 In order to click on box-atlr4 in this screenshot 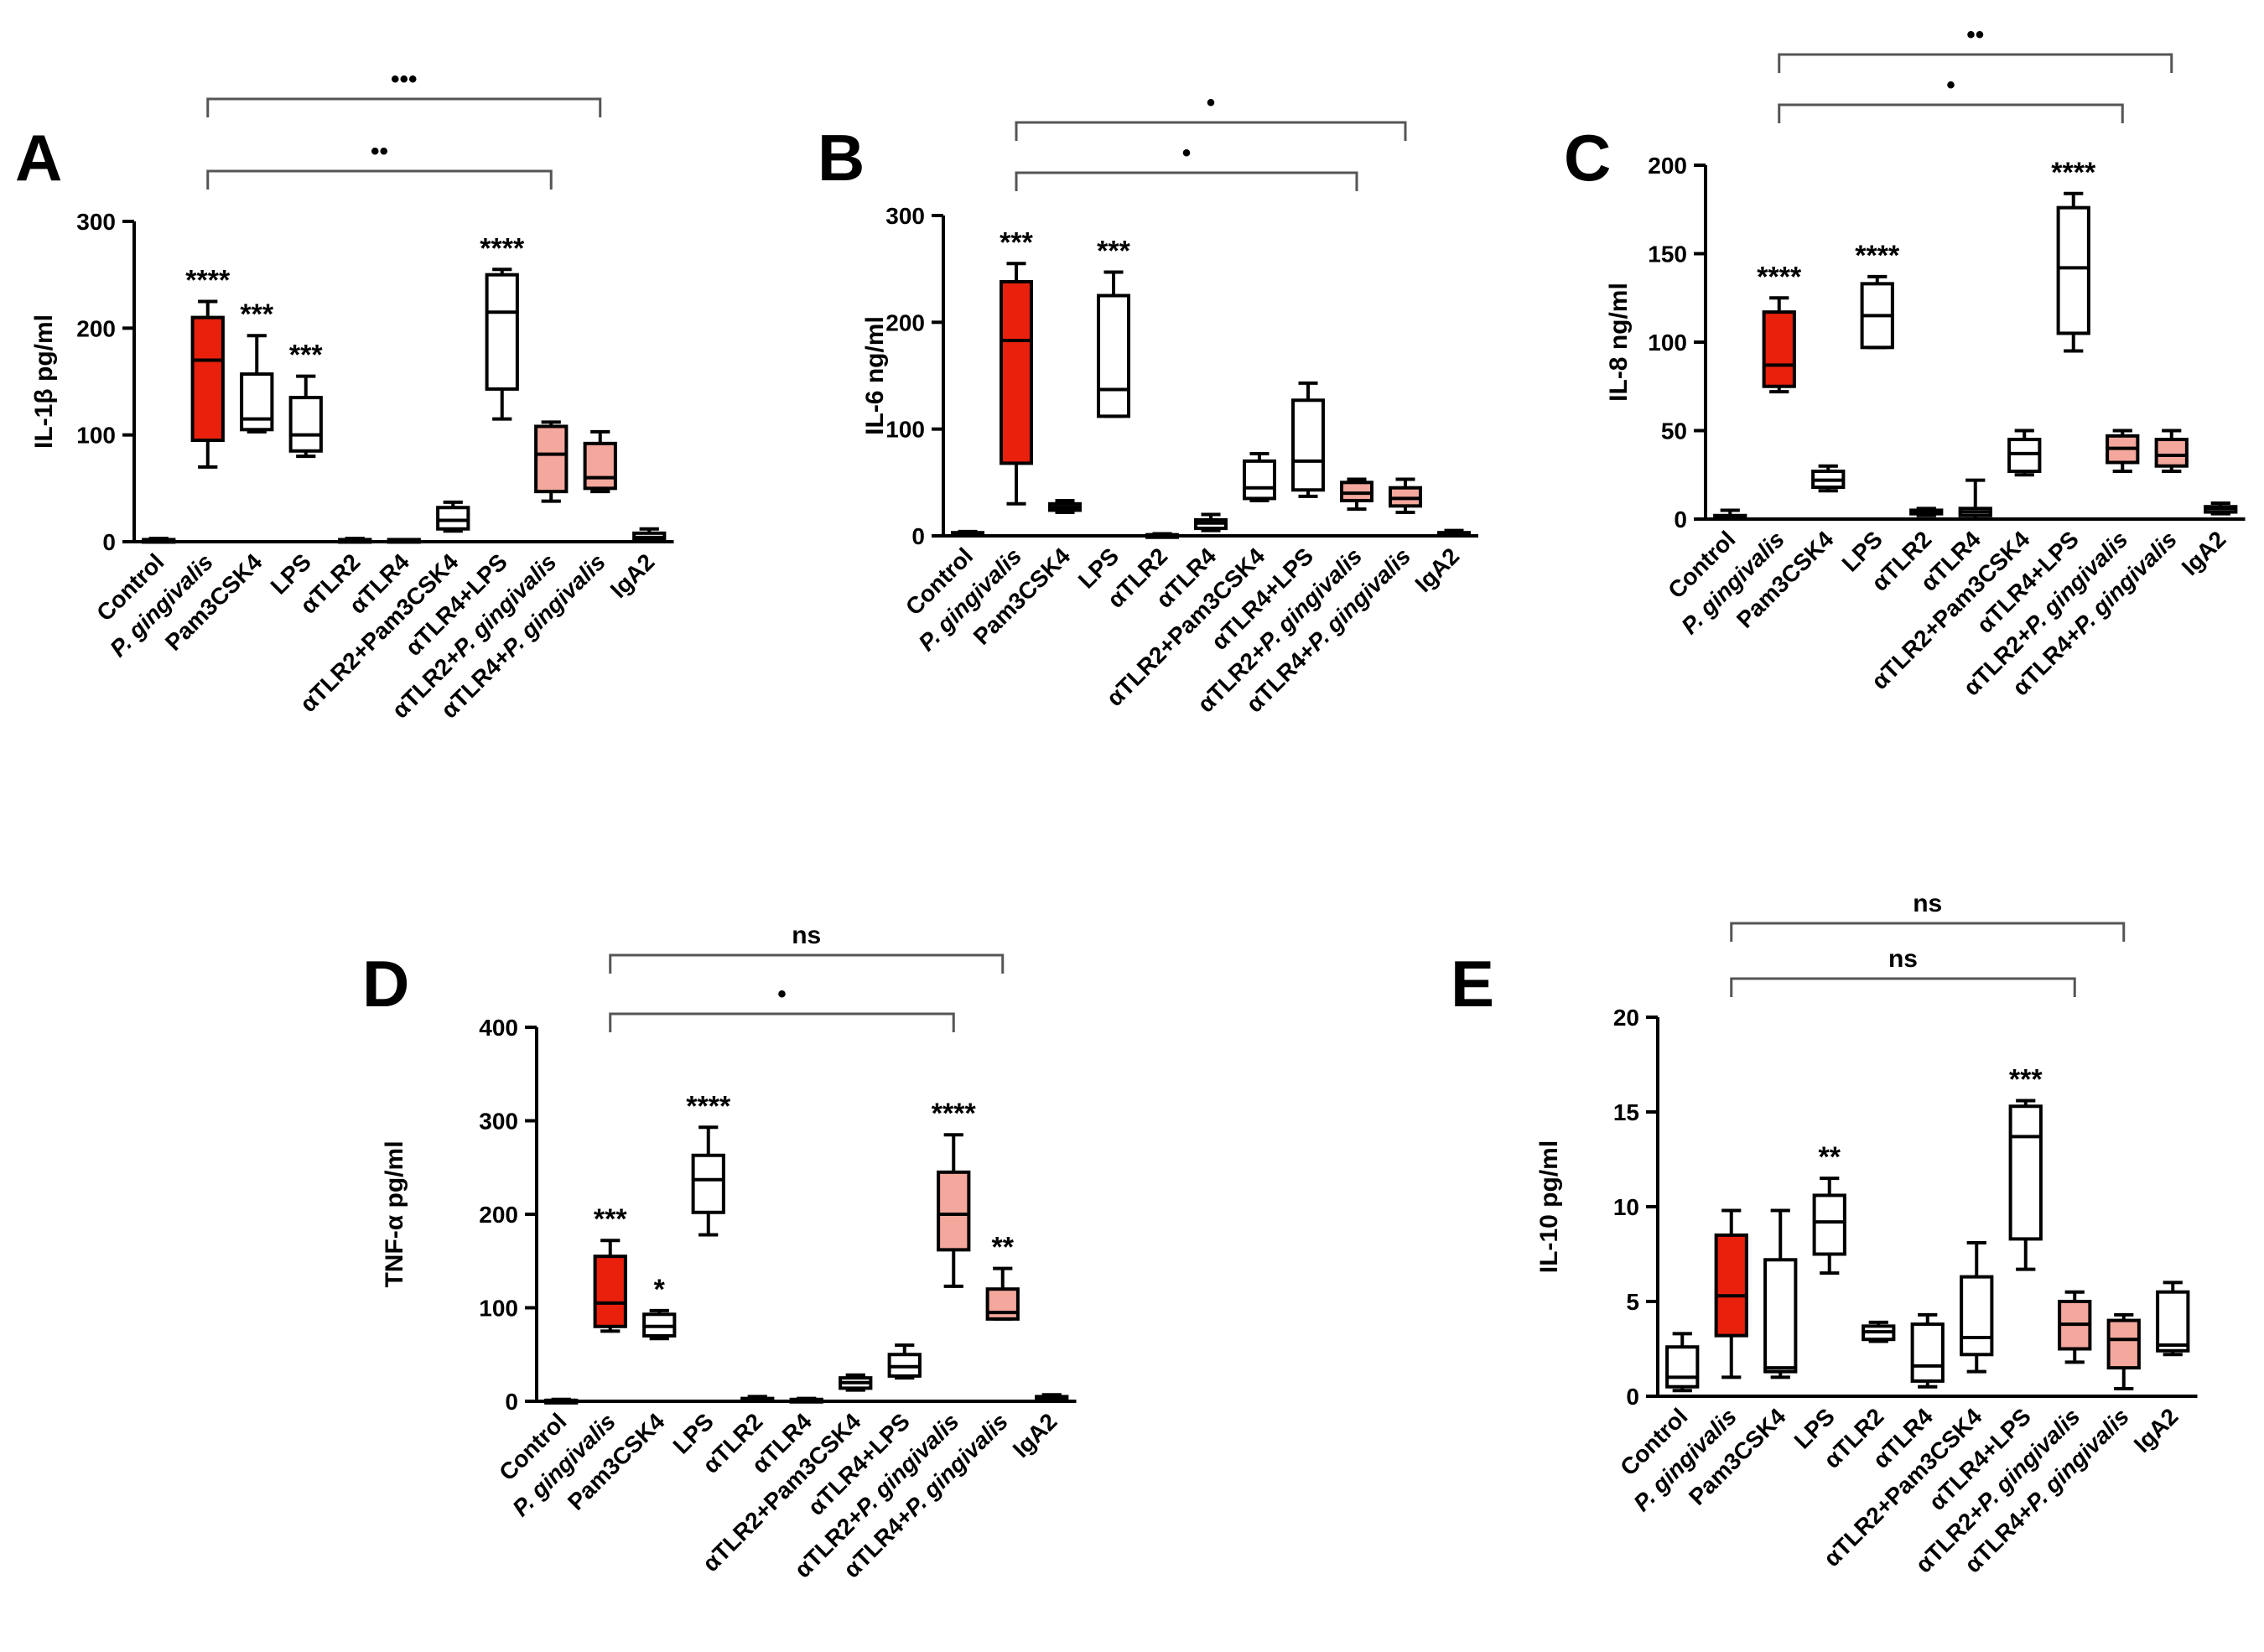, I will do `click(404, 541)`.